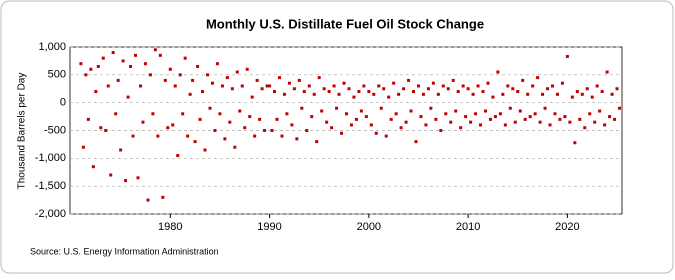  What do you see at coordinates (55, 130) in the screenshot?
I see `y-tick-label: -500` at bounding box center [55, 130].